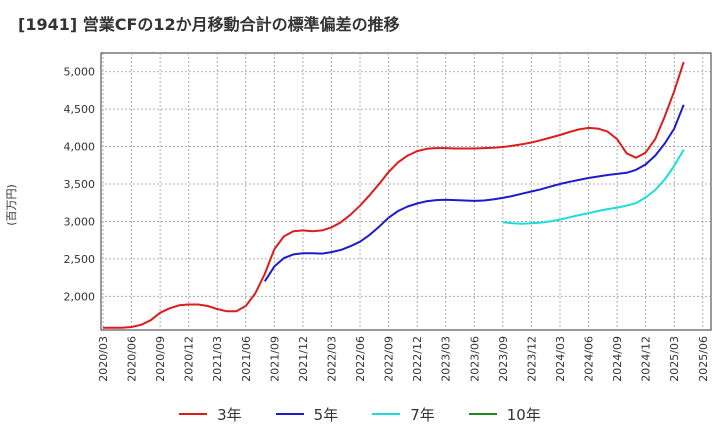  What do you see at coordinates (474, 359) in the screenshot?
I see `x-tick-label: 2023/06` at bounding box center [474, 359].